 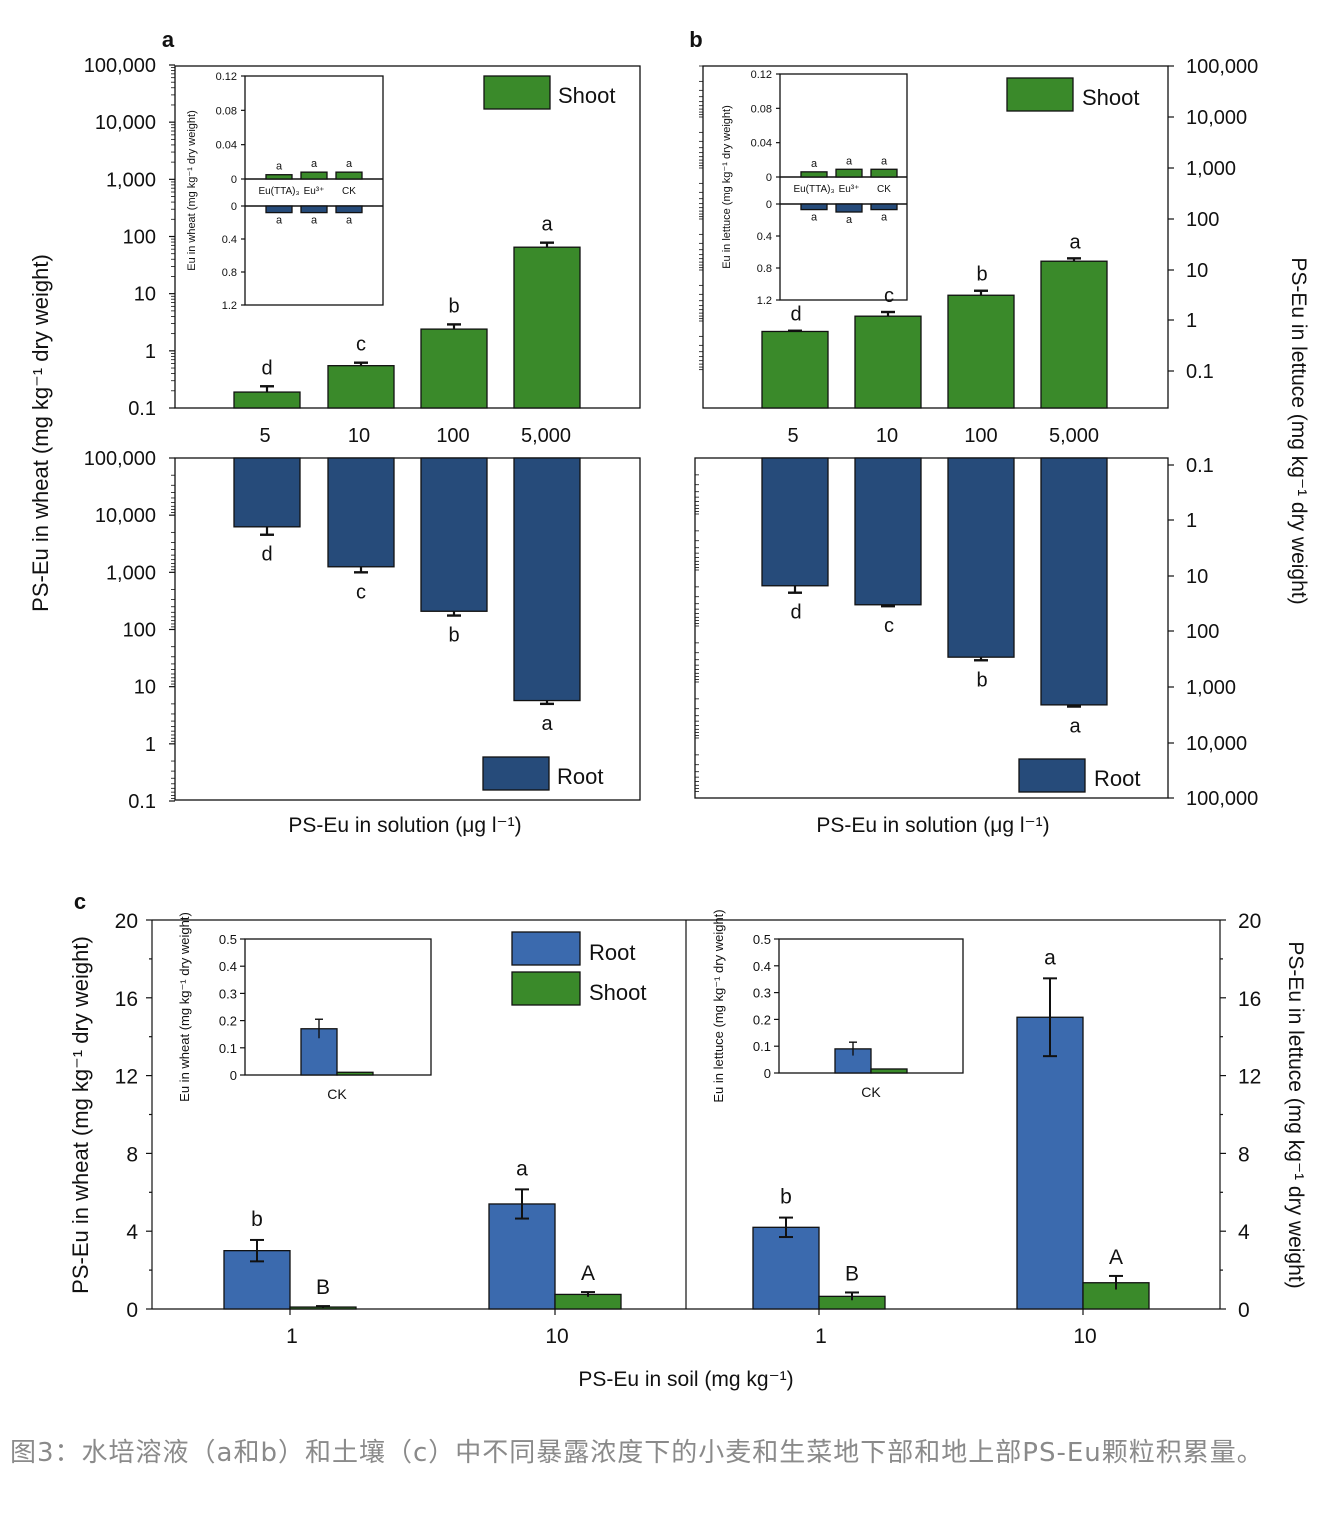 What do you see at coordinates (761, 75) in the screenshot?
I see `panel-b-inset-tick-label: 0.12` at bounding box center [761, 75].